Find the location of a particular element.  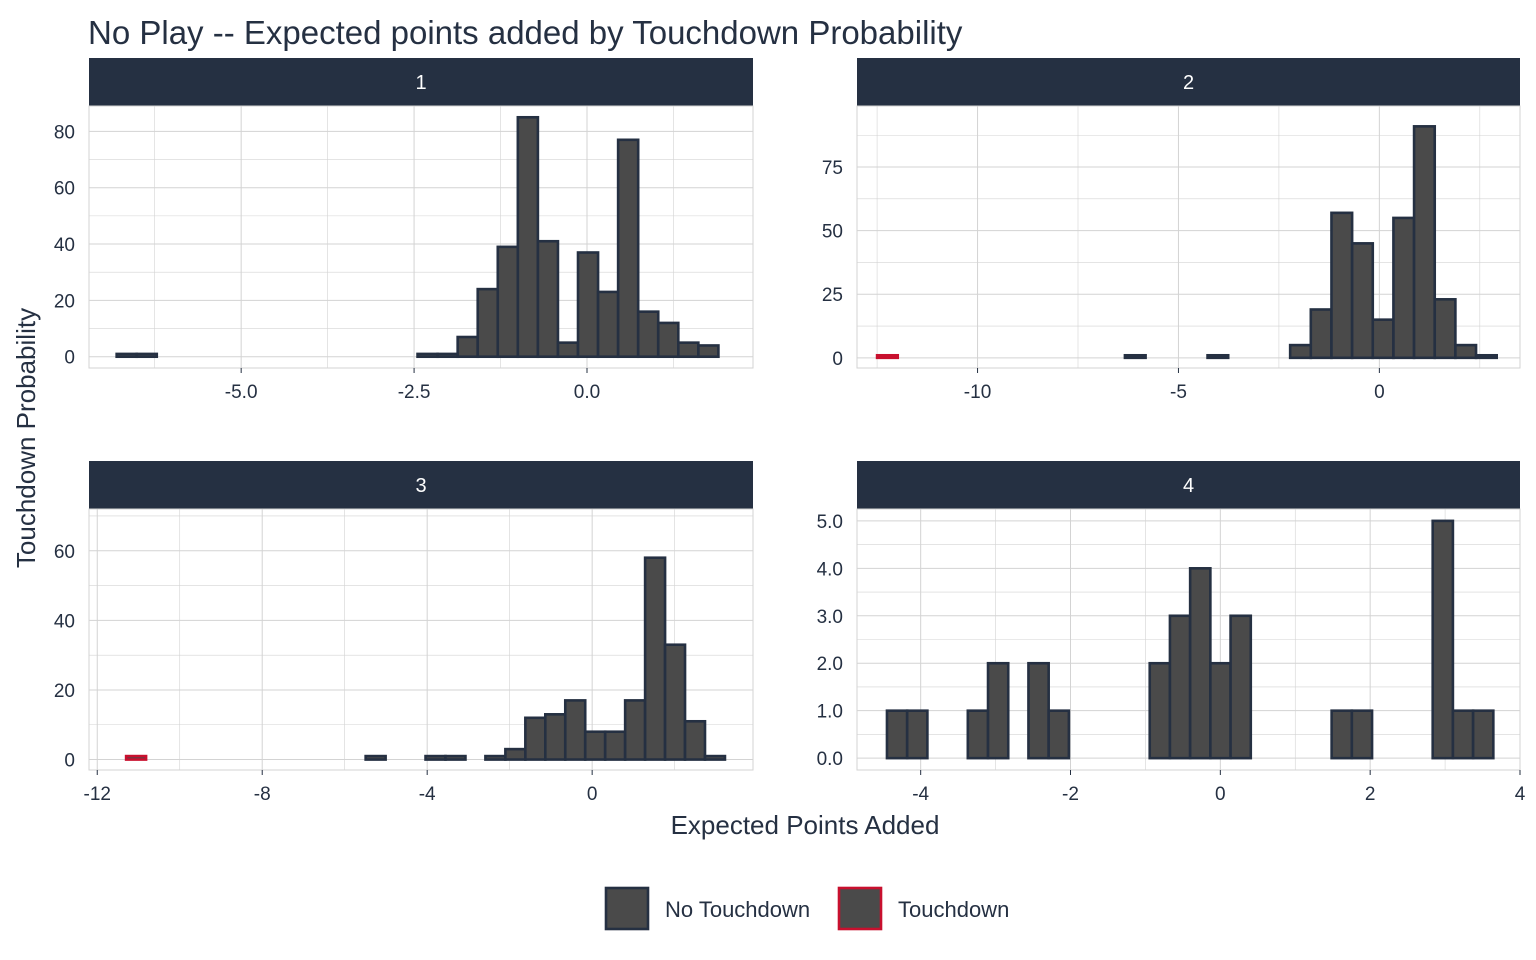

x-tick-label: 4 is located at coordinates (1520, 794).